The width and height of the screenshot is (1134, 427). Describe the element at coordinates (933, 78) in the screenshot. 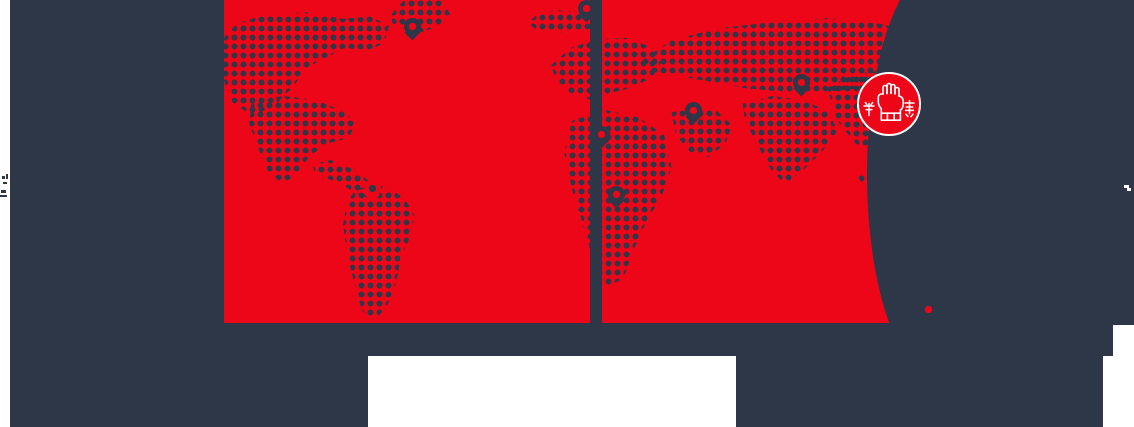

I see `map-right-top-mask` at that location.